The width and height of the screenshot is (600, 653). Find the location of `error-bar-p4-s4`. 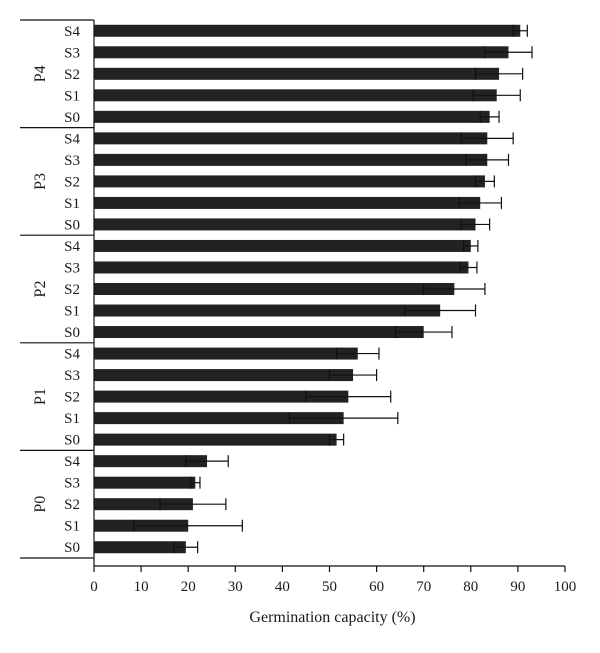

error-bar-p4-s4 is located at coordinates (520, 30).